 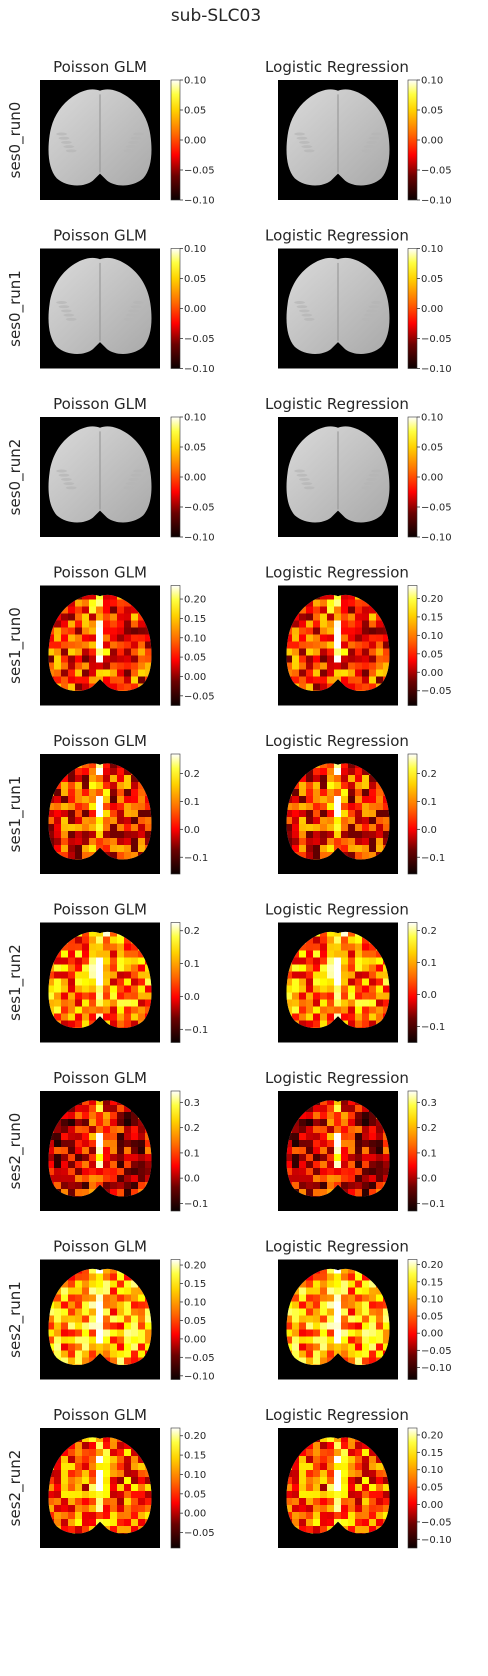 What do you see at coordinates (127, 1480) in the screenshot?
I see `panel: Poisson GLM0.200.150.100.050.00−0.05` at bounding box center [127, 1480].